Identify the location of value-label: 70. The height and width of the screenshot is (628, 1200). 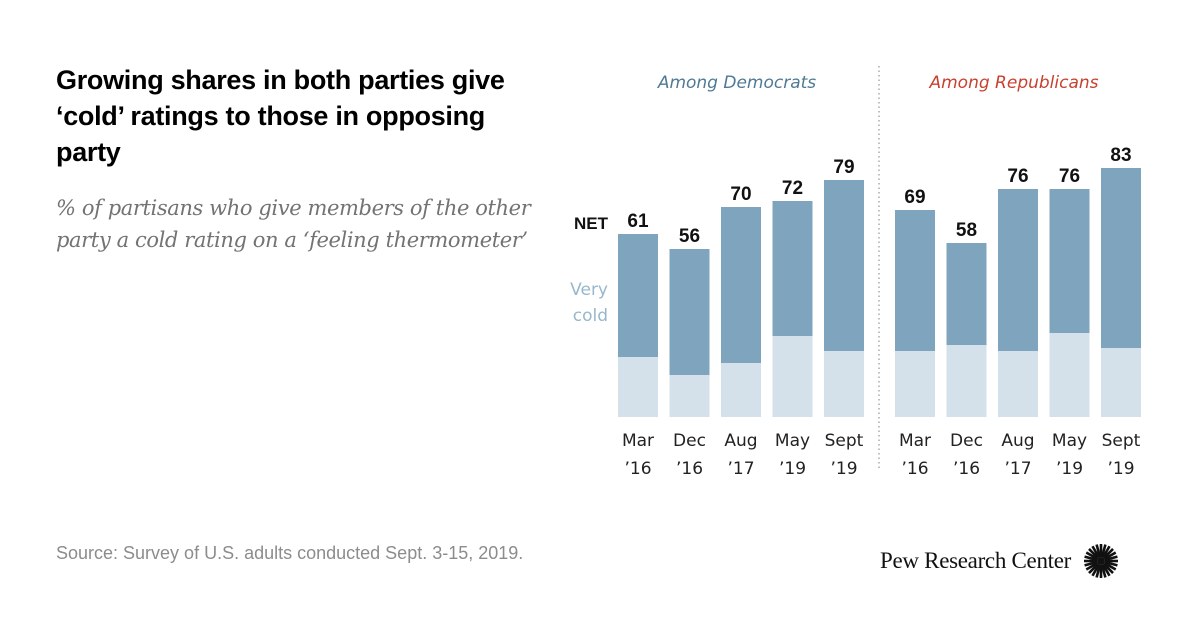
(740, 194).